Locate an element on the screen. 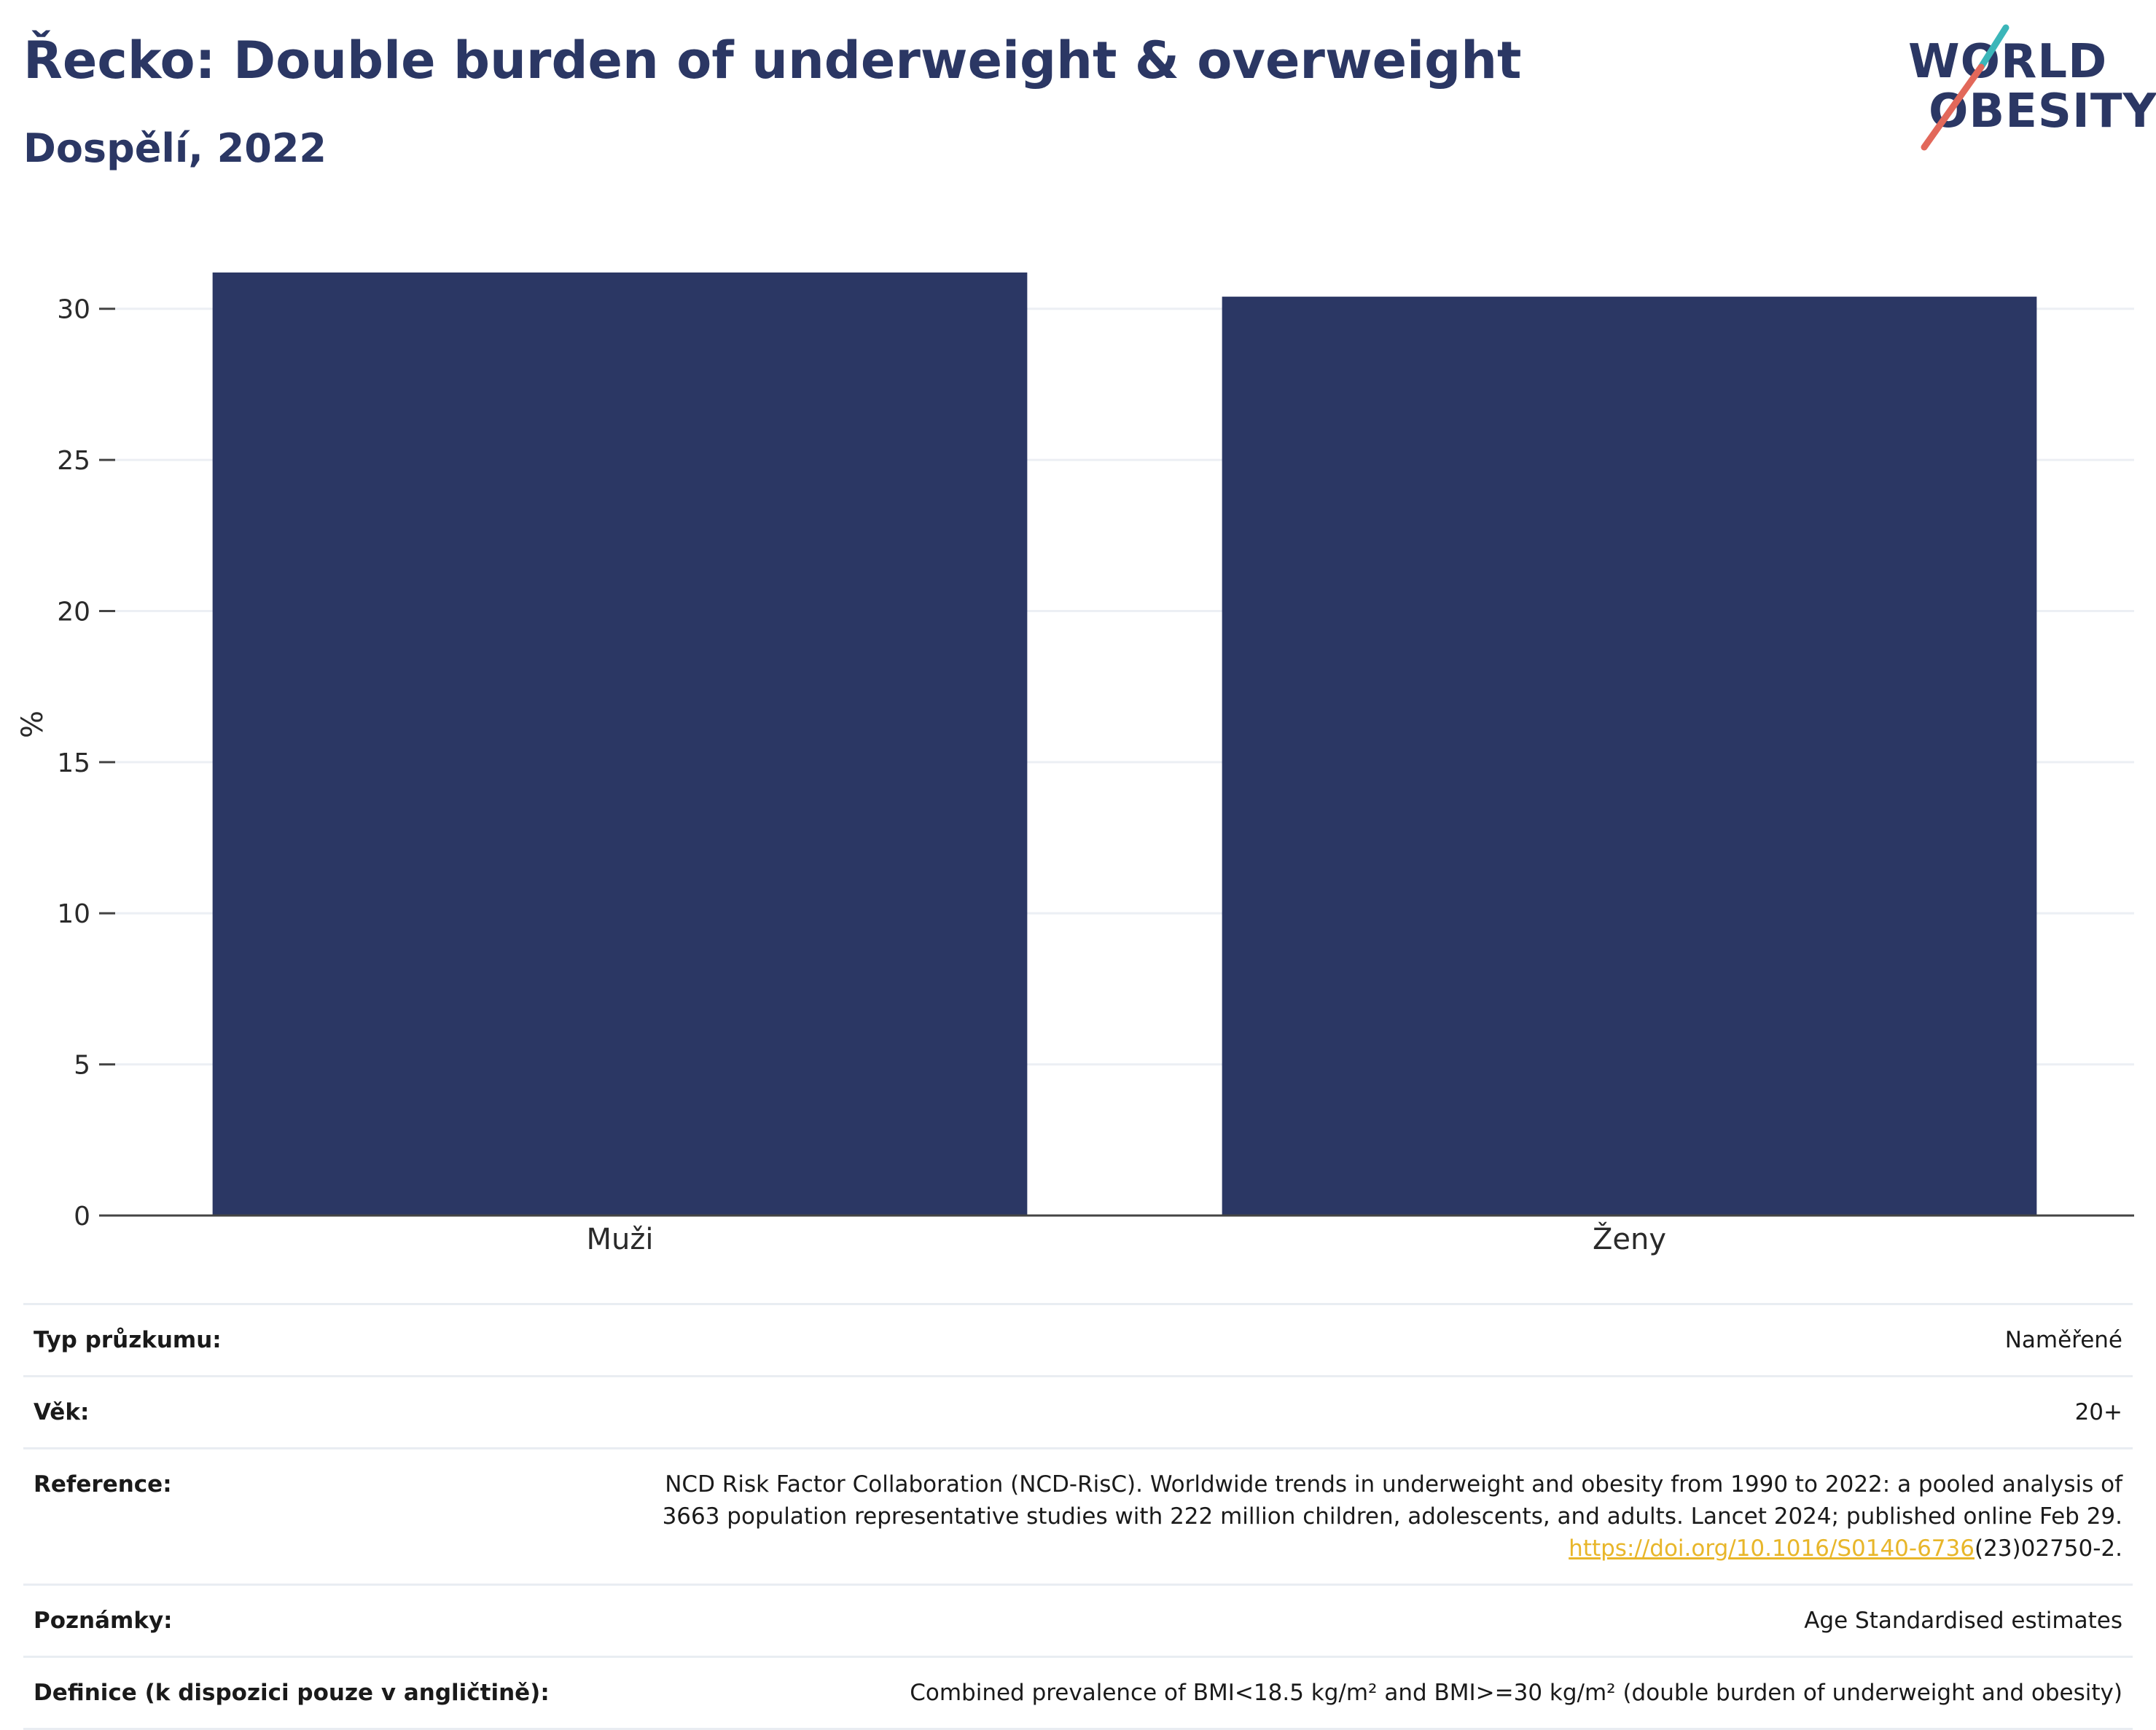 The width and height of the screenshot is (2156, 1730). meta-key-reference: Reference: is located at coordinates (311, 1516).